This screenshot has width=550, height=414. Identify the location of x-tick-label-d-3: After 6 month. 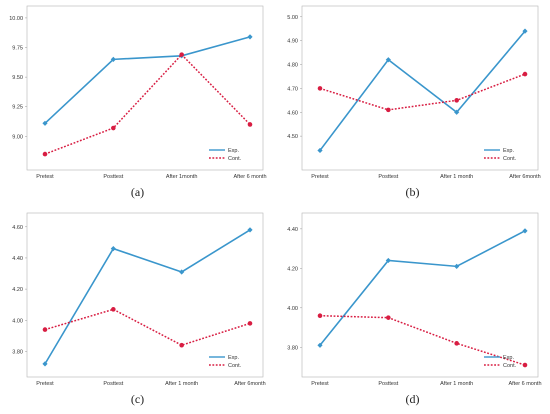
(524, 384).